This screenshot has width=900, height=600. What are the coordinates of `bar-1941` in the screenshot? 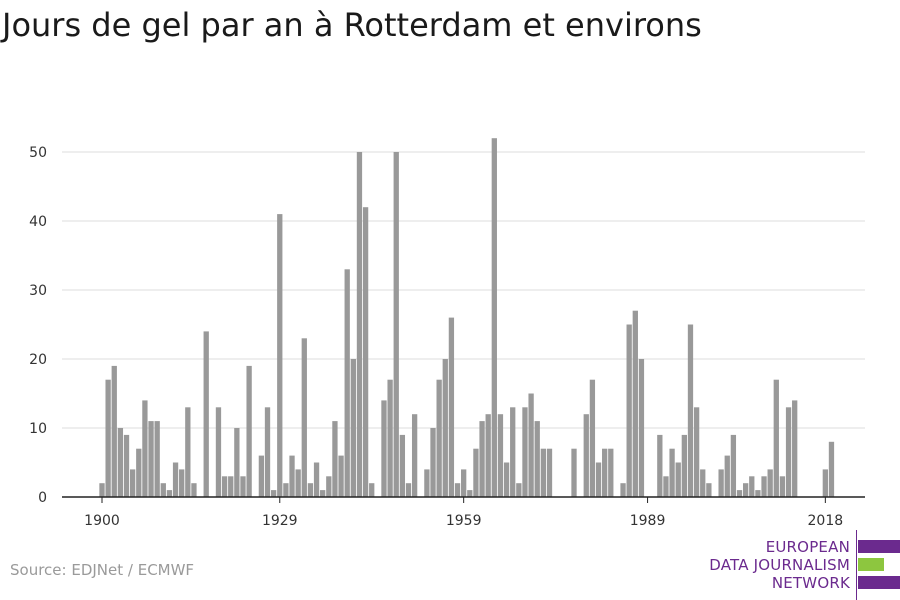 It's located at (353, 428).